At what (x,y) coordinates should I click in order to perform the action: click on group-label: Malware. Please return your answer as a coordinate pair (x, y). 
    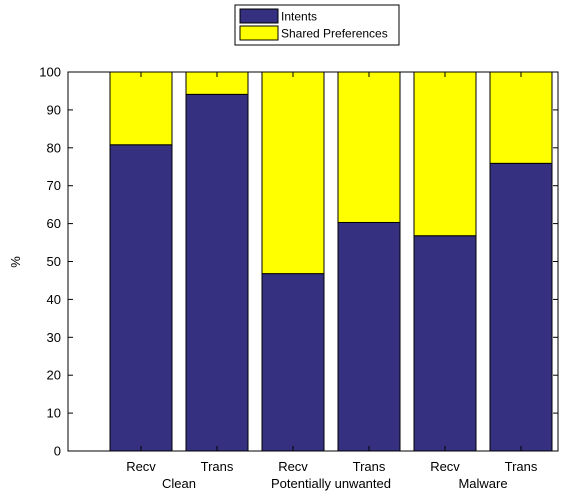
    Looking at the image, I should click on (482, 483).